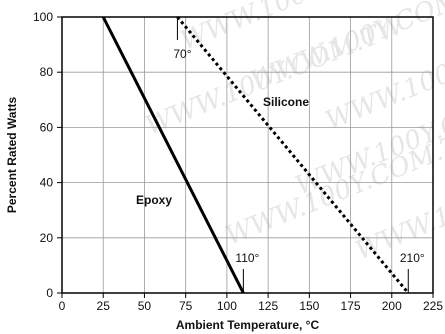 Image resolution: width=445 pixels, height=334 pixels. I want to click on annotation-label: 110°, so click(247, 258).